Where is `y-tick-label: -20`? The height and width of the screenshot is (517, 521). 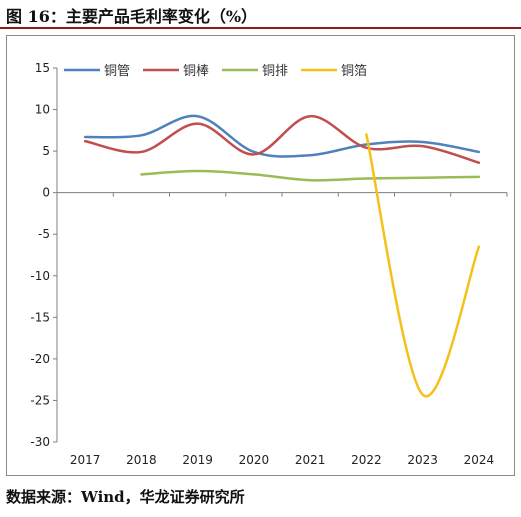
y-tick-label: -20 is located at coordinates (40, 359).